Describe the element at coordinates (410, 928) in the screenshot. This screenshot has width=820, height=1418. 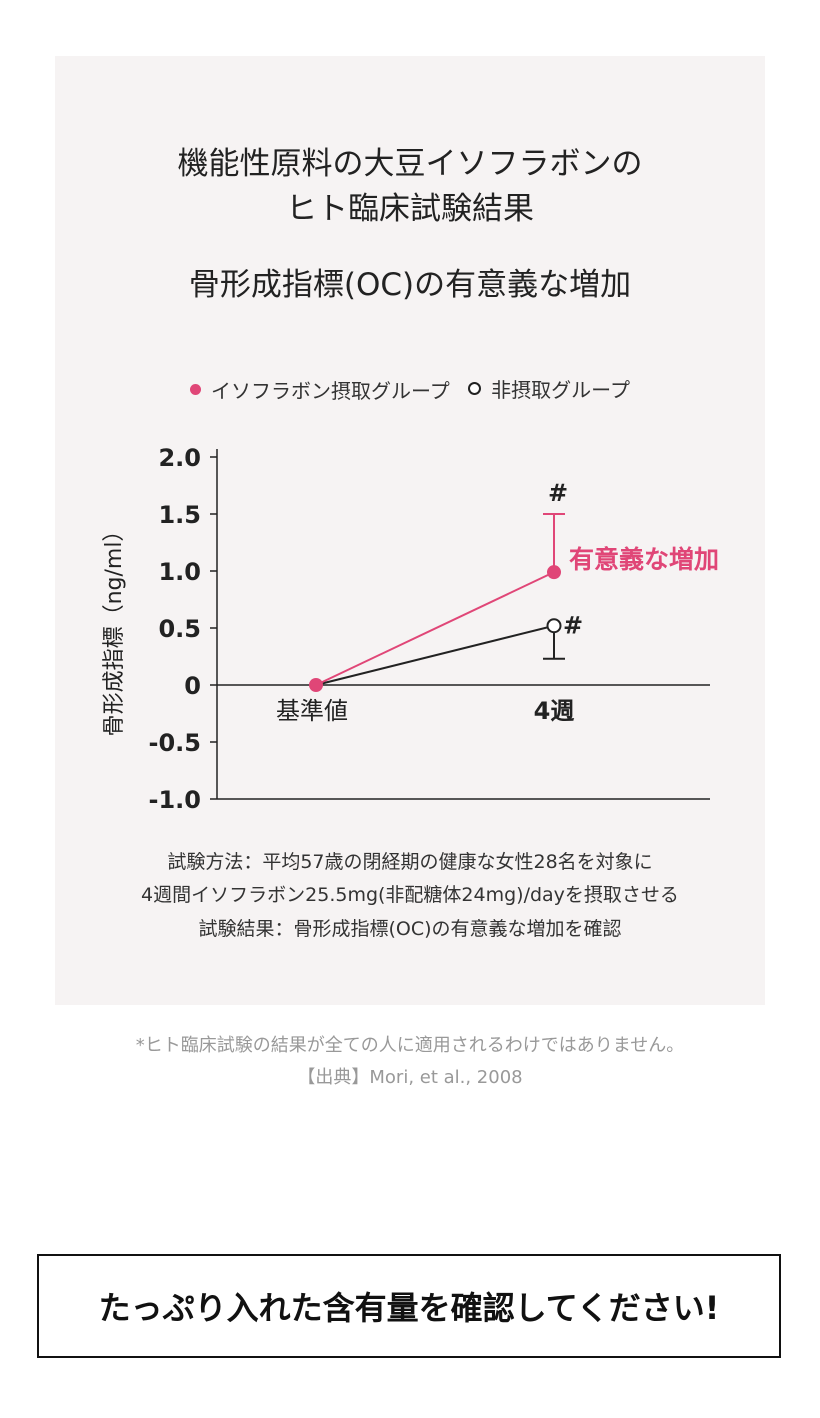
I see `method-line3: 試験結果：骨形成指標(OC)の有意義な増加を確認` at that location.